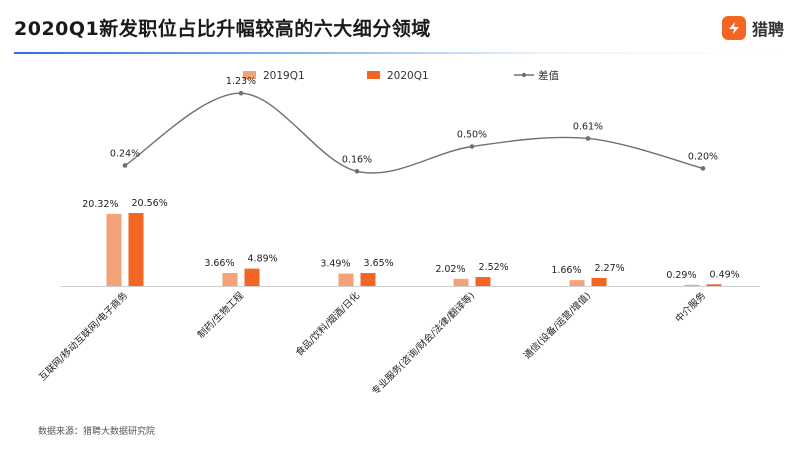 Image resolution: width=800 pixels, height=450 pixels. I want to click on bar-value-label-2019q1: 0.29%, so click(681, 275).